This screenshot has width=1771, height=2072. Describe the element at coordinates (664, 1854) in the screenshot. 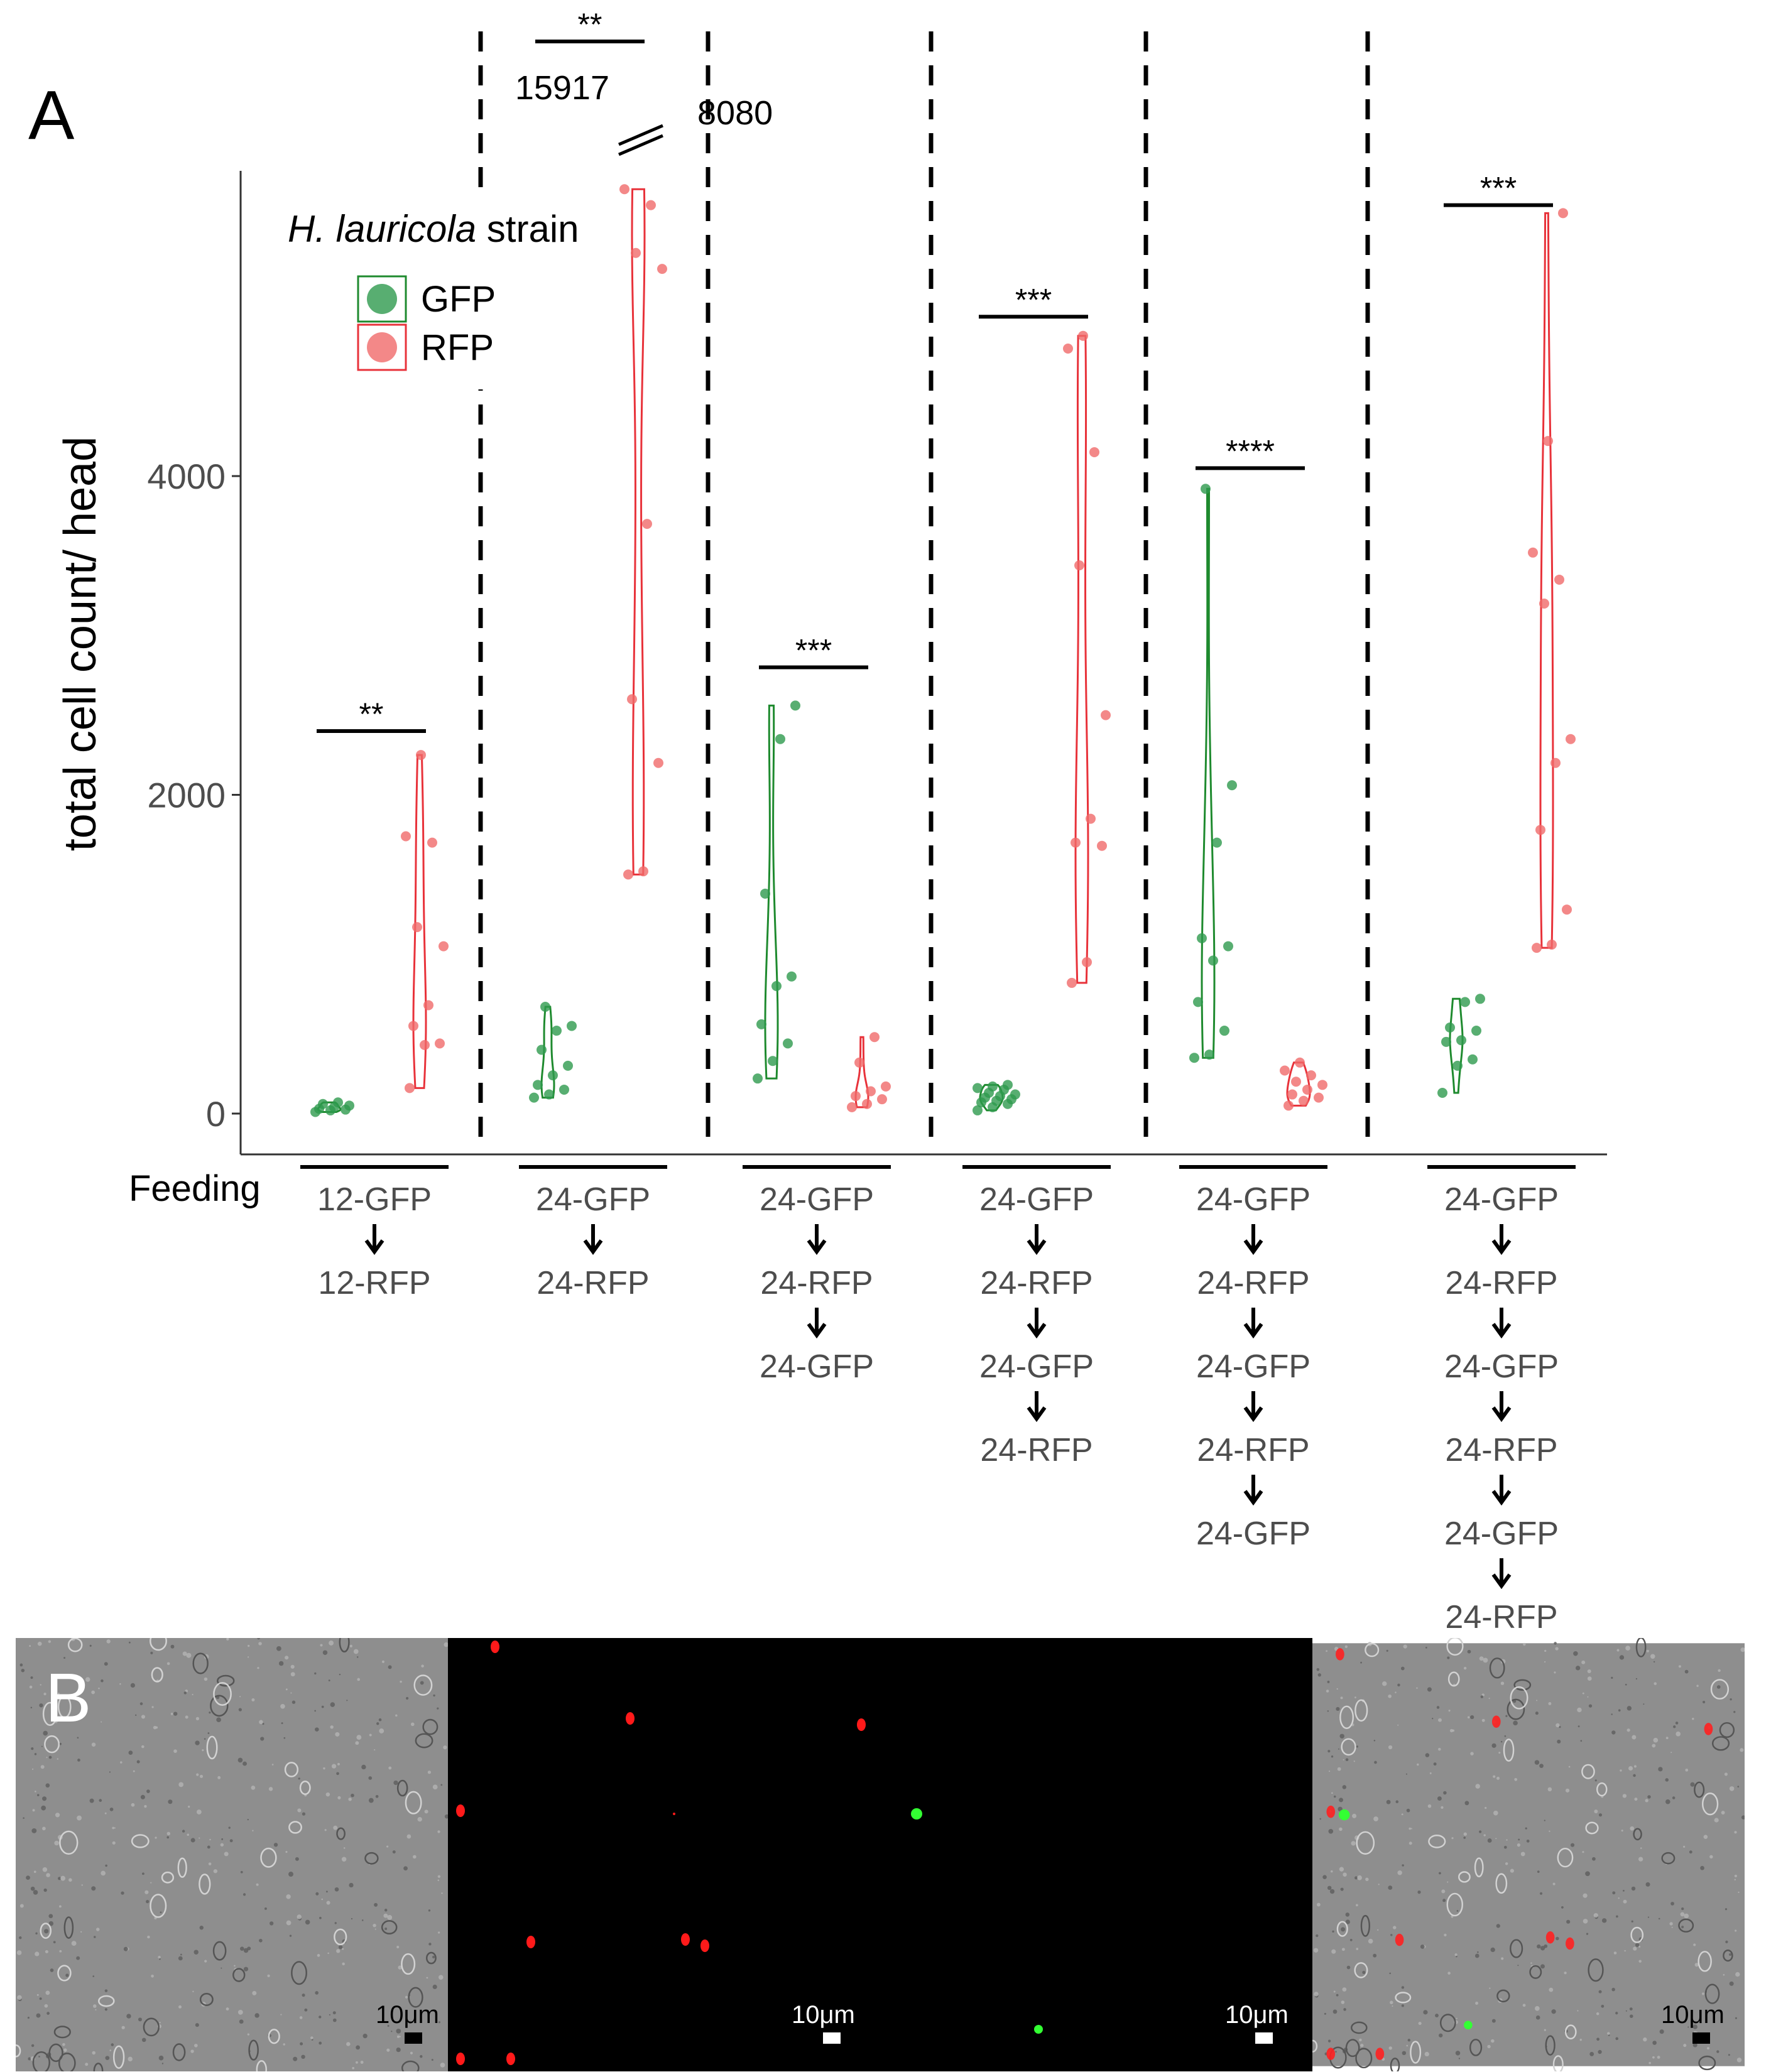

I see `rfp-background` at that location.